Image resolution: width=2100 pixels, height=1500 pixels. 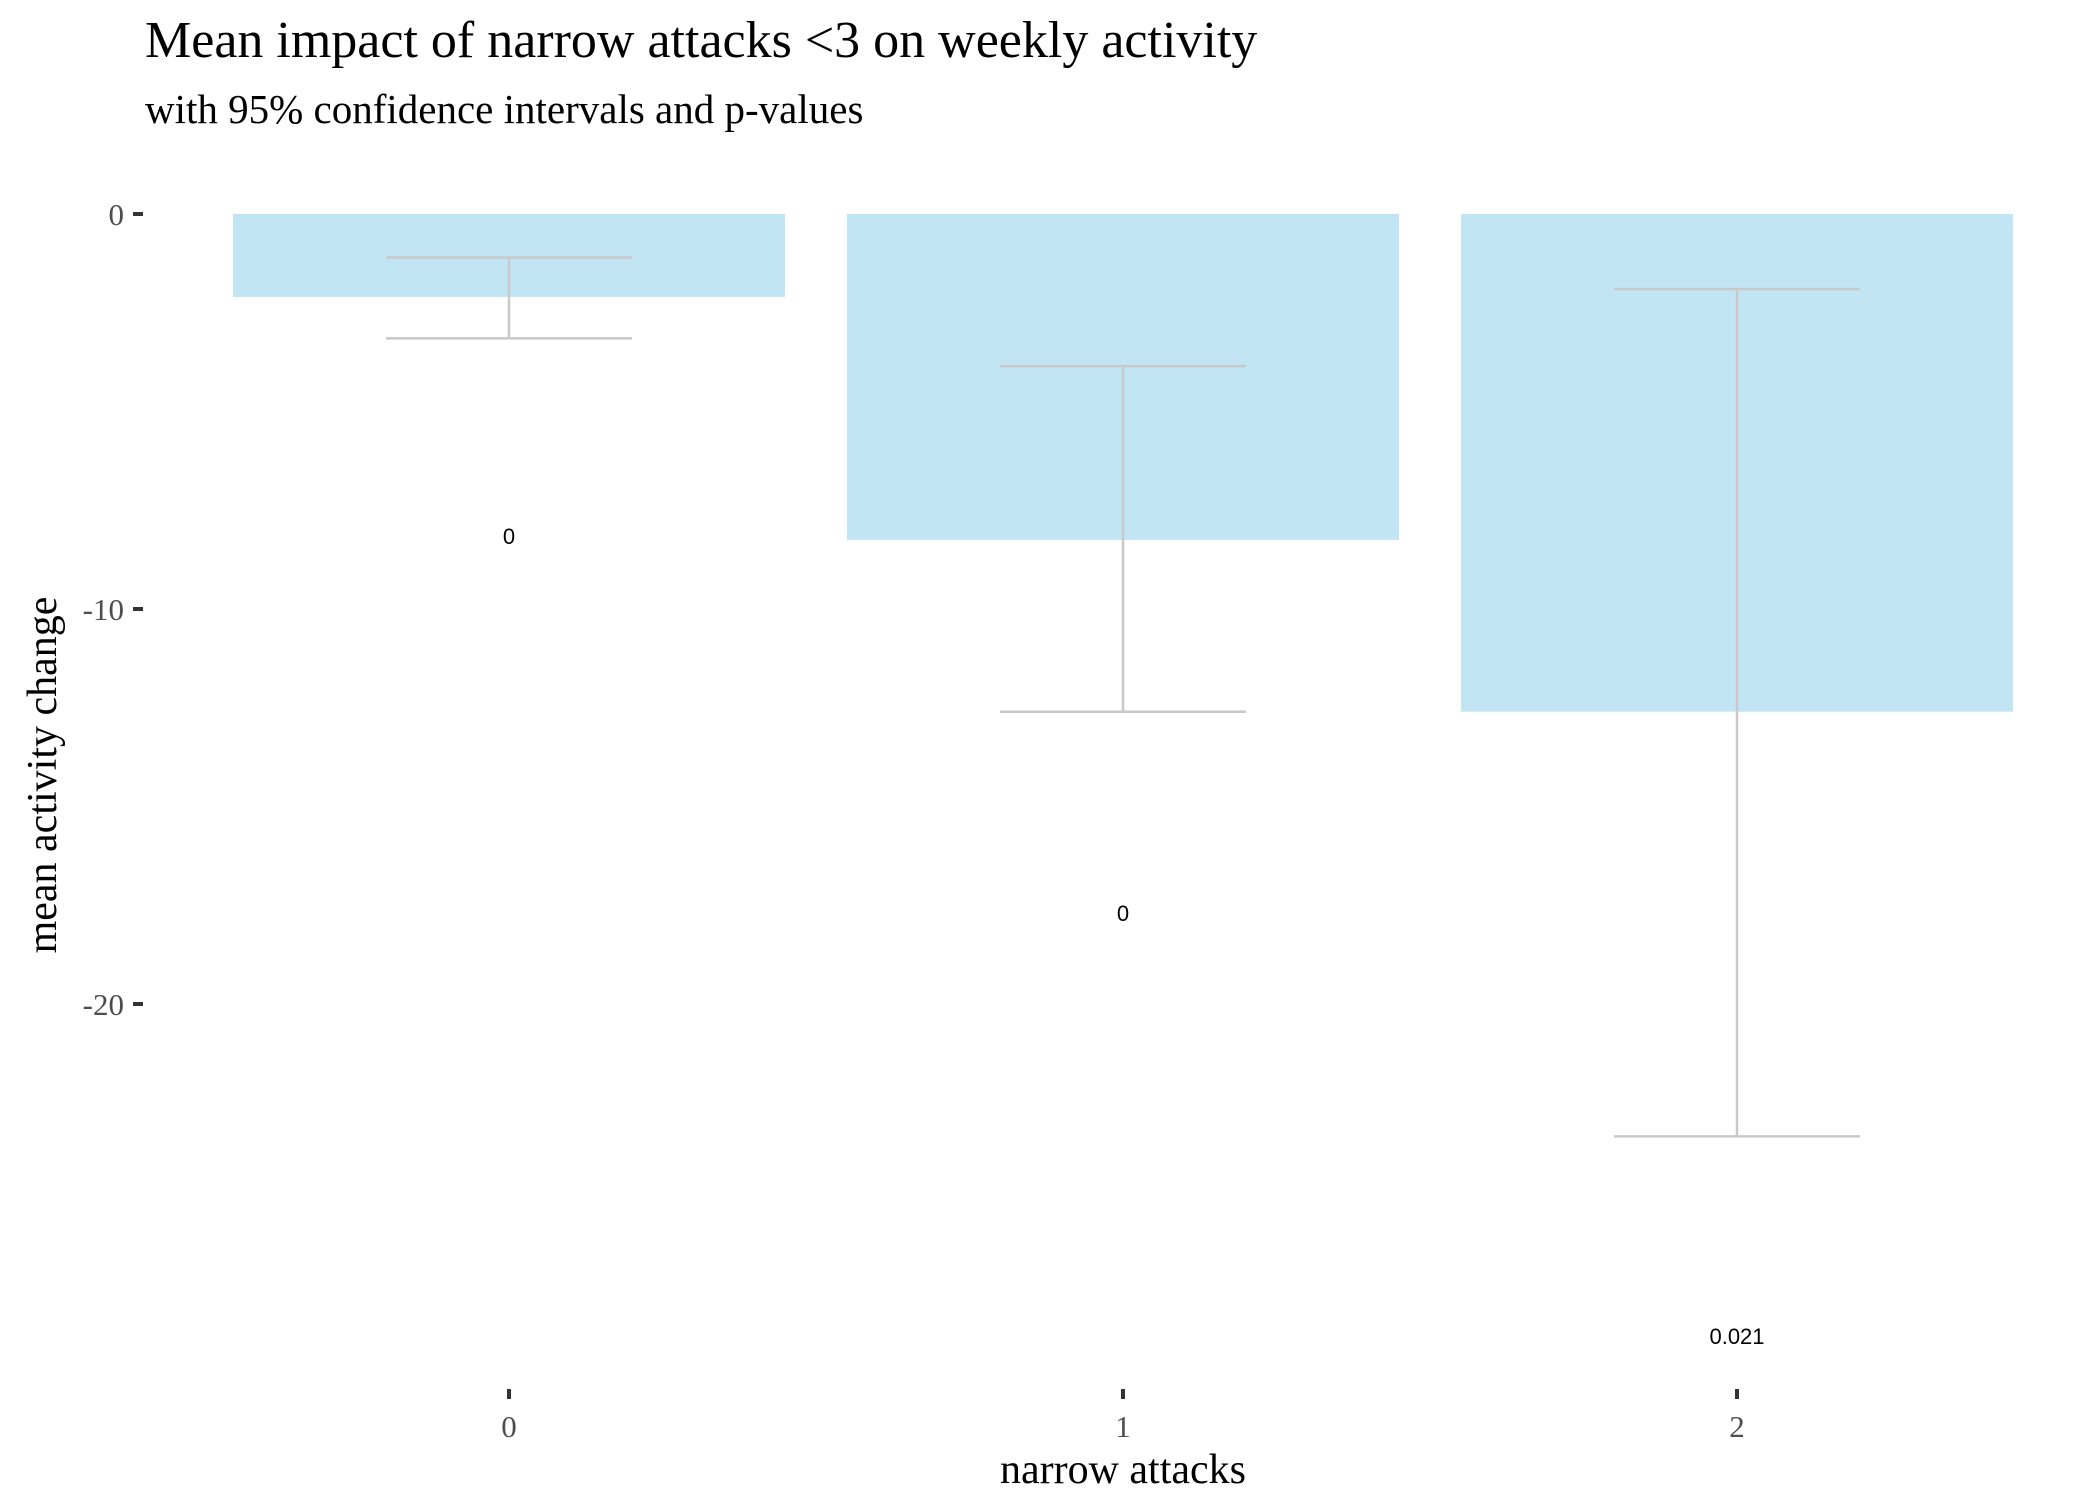 What do you see at coordinates (1737, 1426) in the screenshot?
I see `x-tick-label: 2` at bounding box center [1737, 1426].